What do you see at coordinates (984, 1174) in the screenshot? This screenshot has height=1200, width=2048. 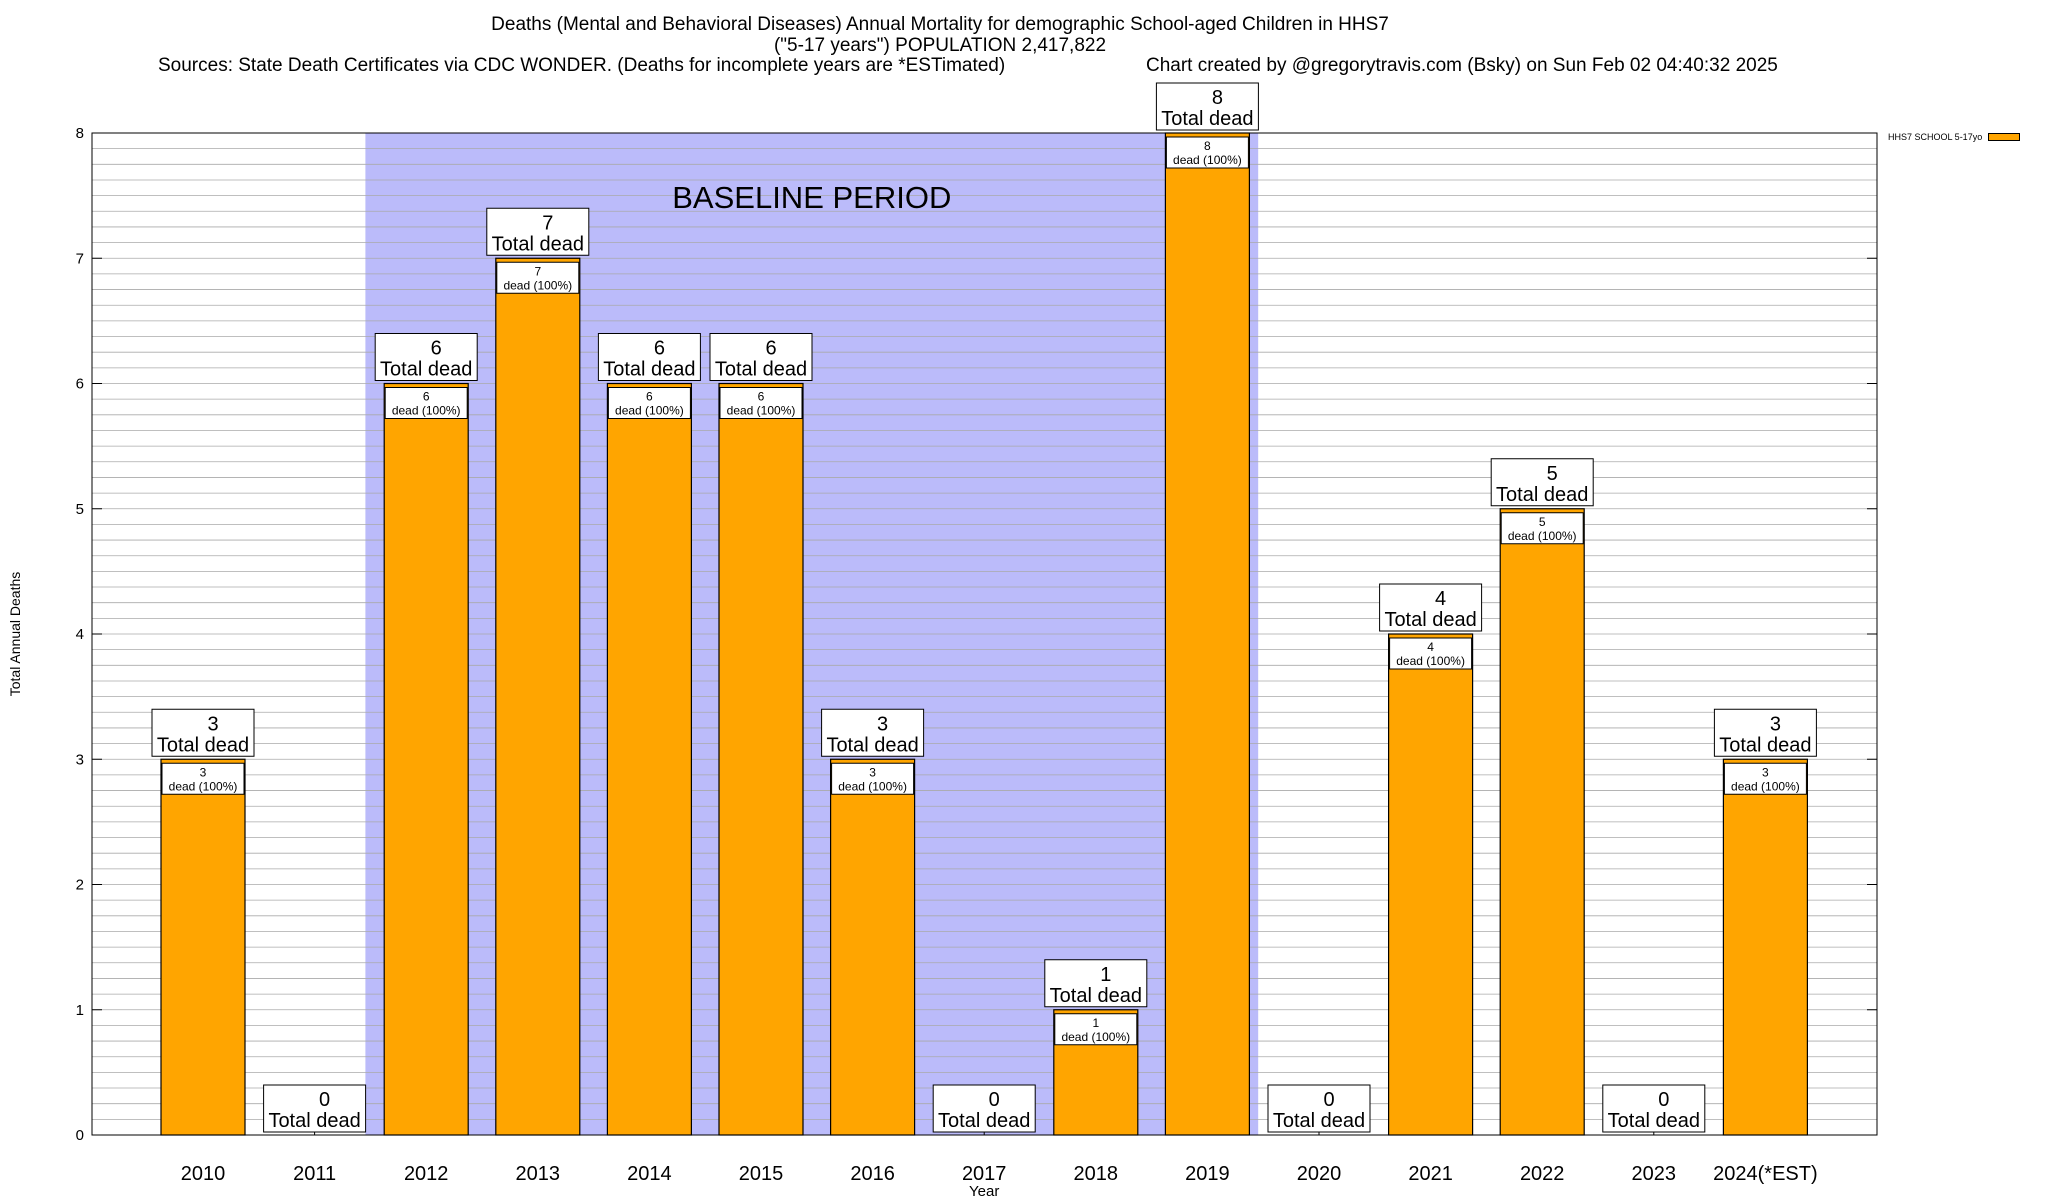 I see `x-tick-label: 2017` at bounding box center [984, 1174].